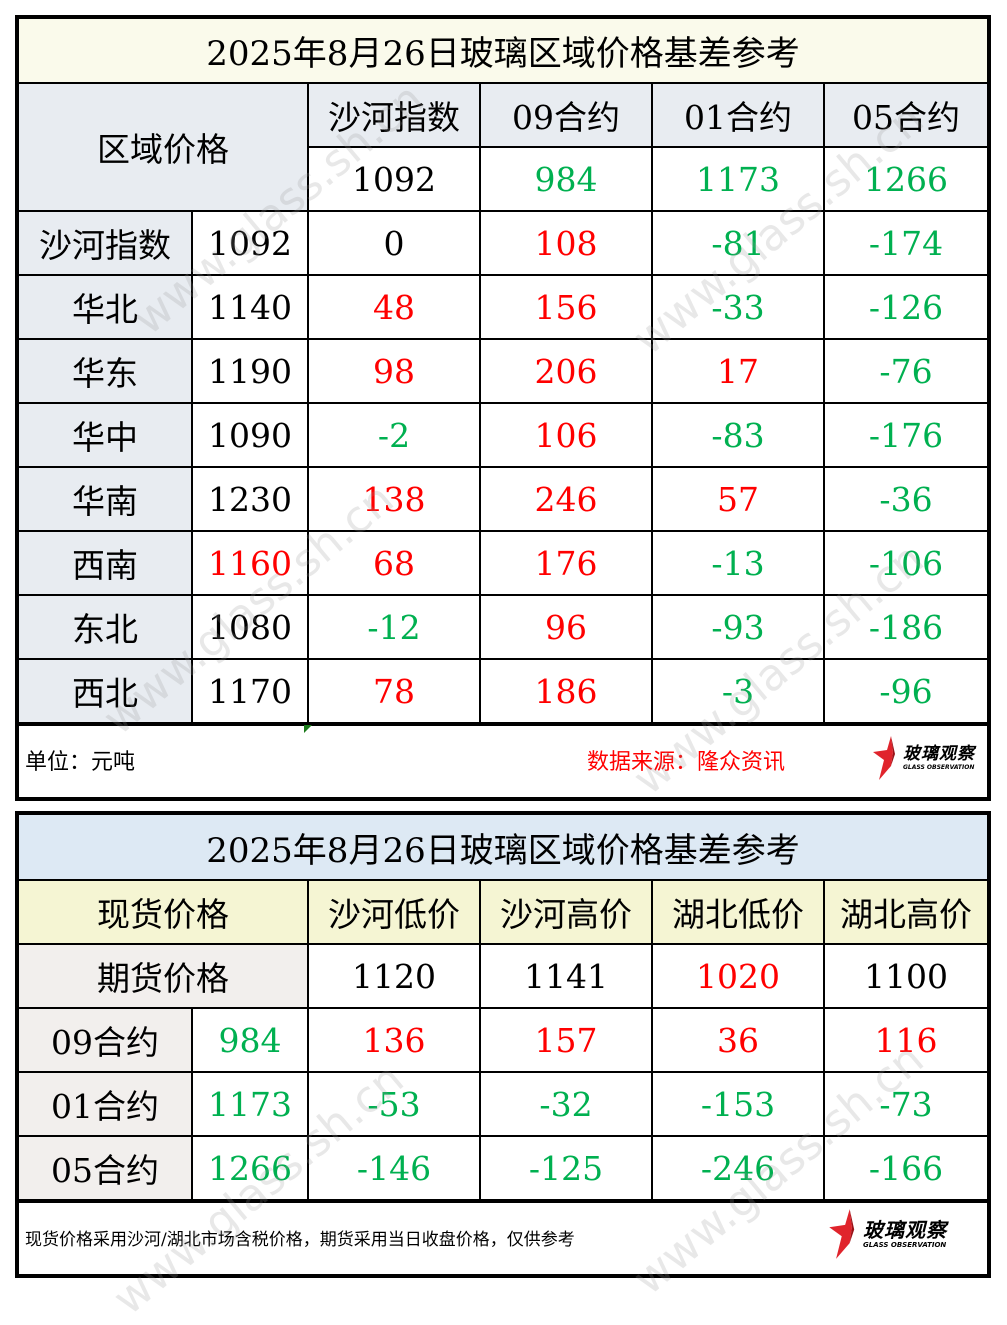  Describe the element at coordinates (738, 563) in the screenshot. I see `basis-value: -13` at that location.